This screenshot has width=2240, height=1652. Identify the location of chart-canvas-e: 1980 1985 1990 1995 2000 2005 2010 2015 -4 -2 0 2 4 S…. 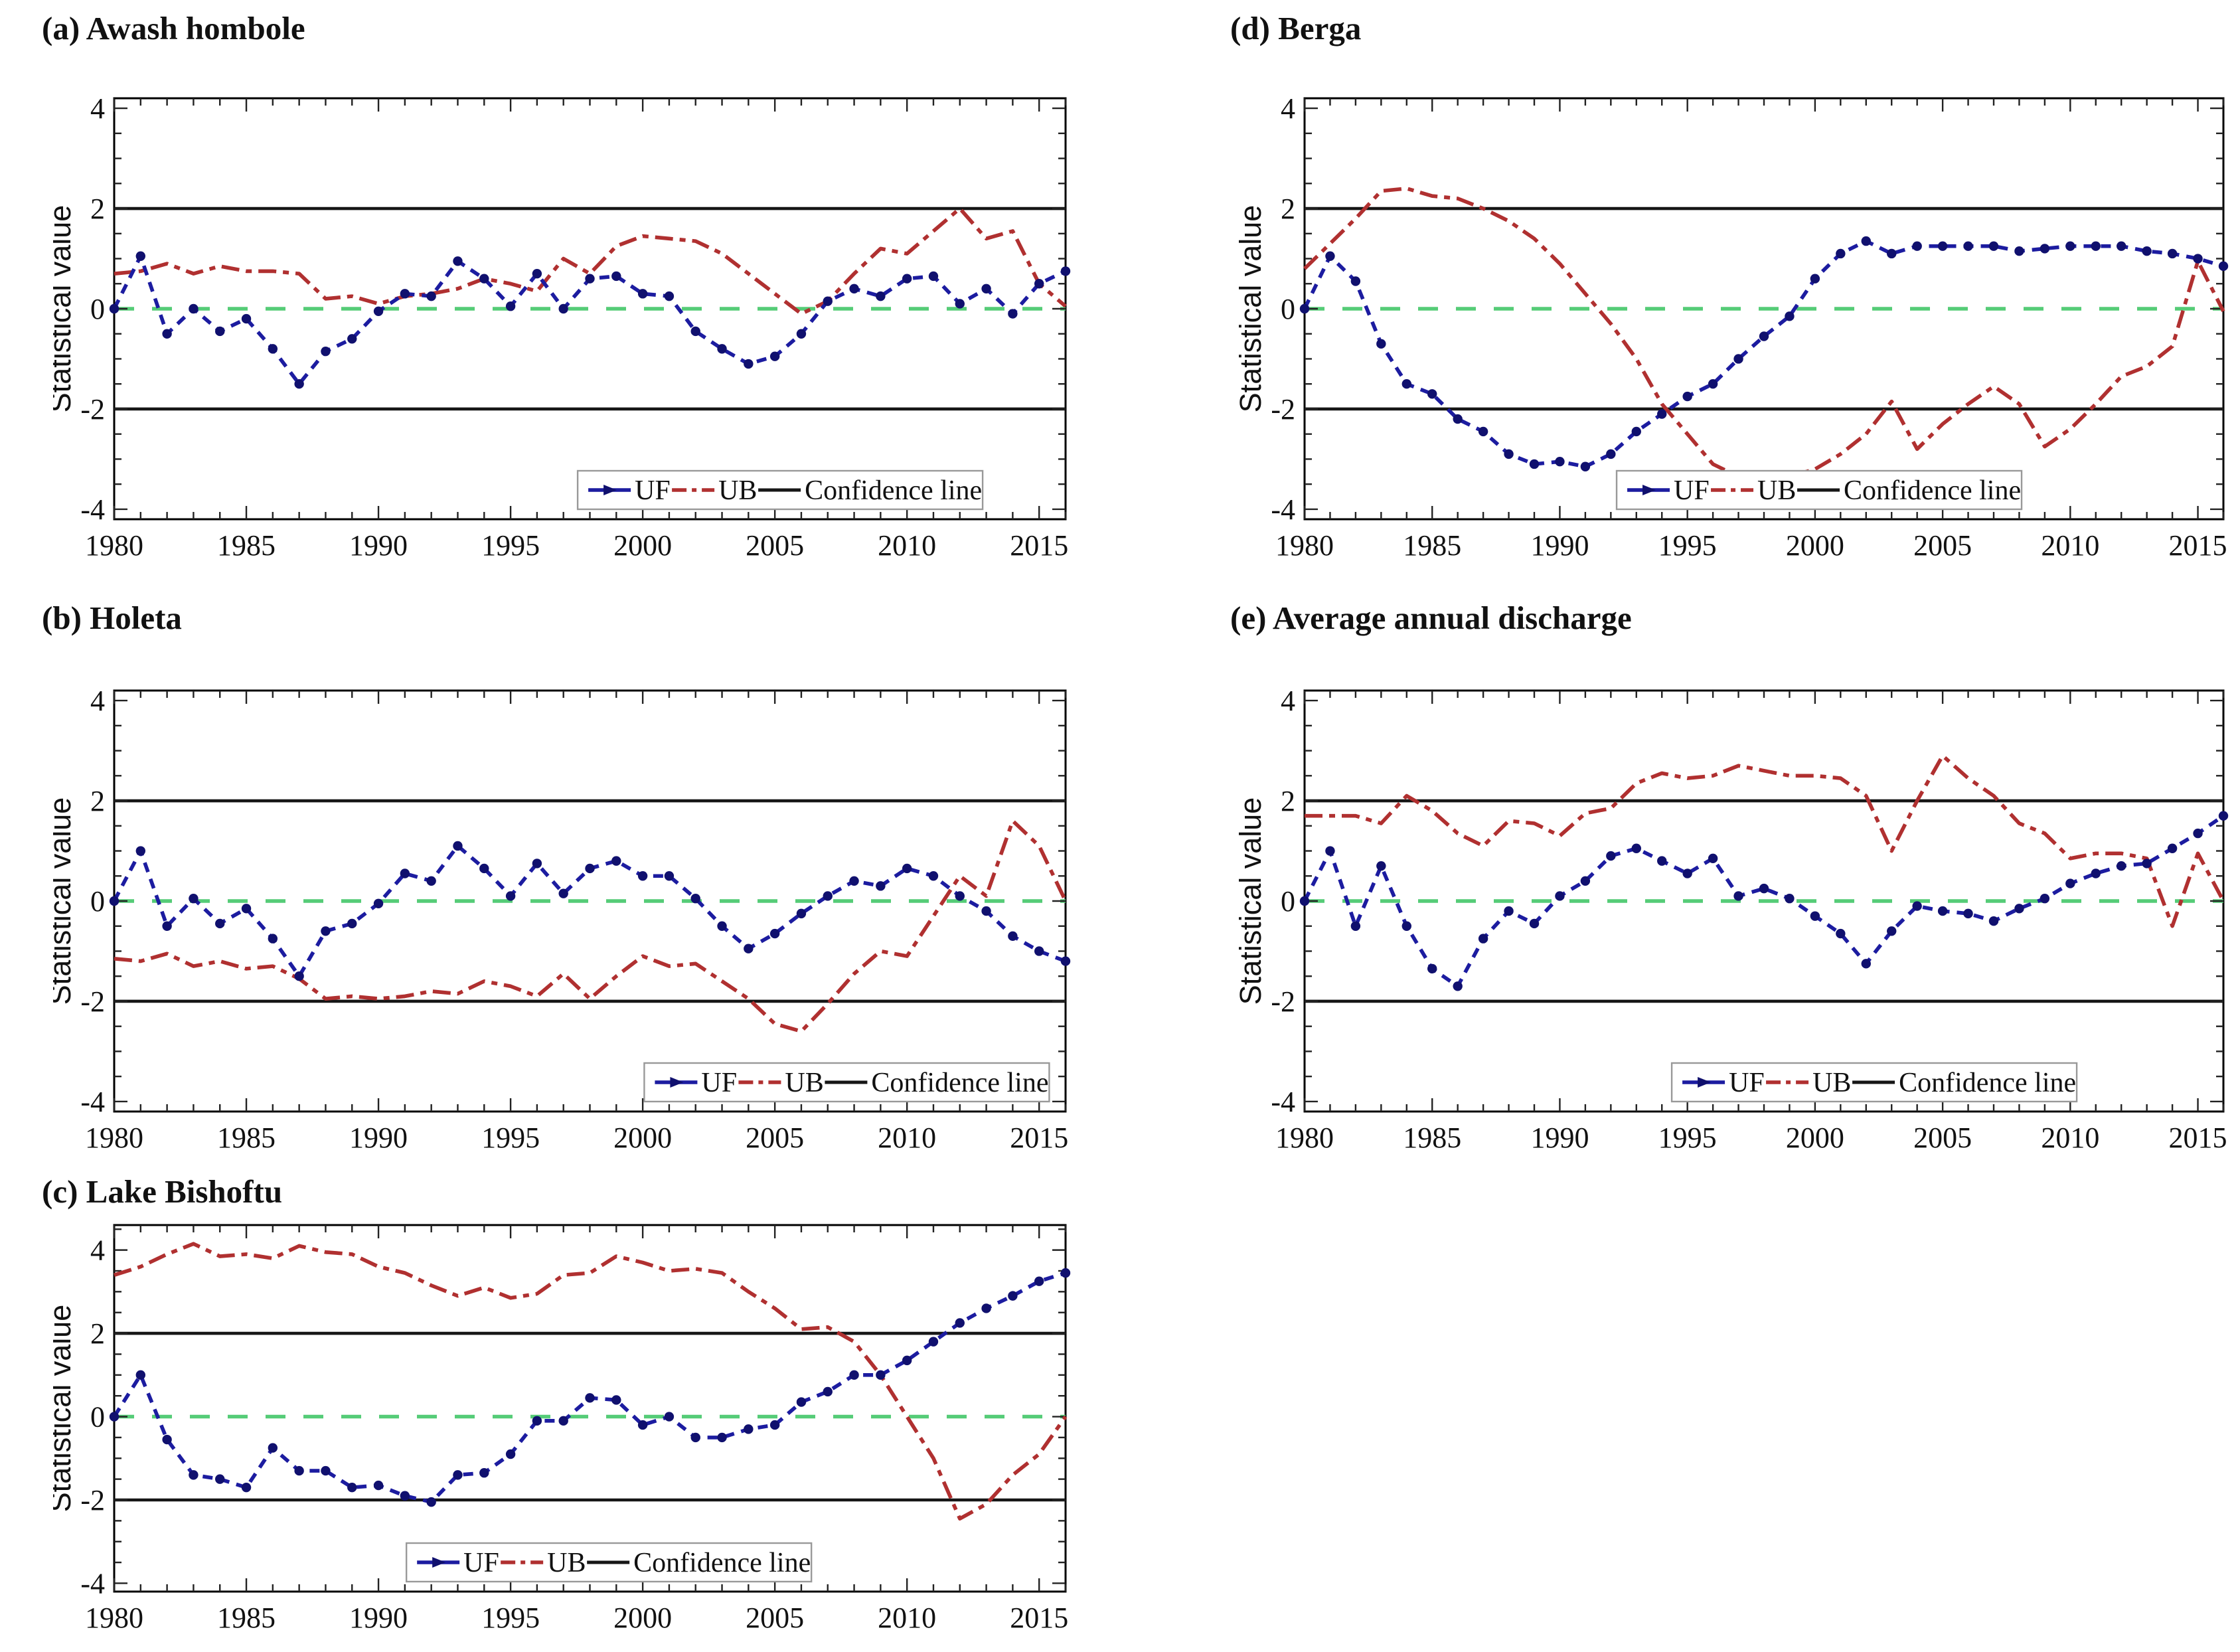
(1731, 919).